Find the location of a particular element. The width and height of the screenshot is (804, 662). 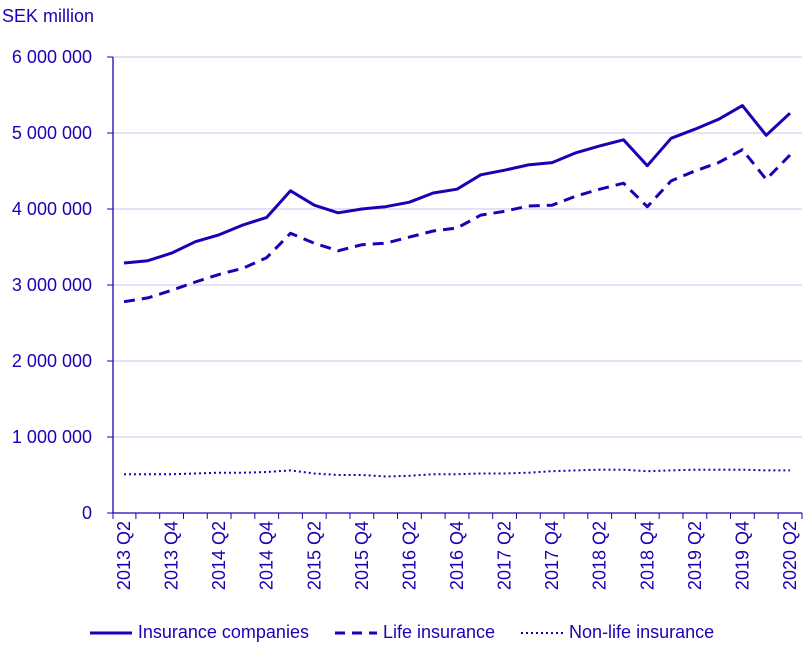

legend-swatch-dotted is located at coordinates (542, 632).